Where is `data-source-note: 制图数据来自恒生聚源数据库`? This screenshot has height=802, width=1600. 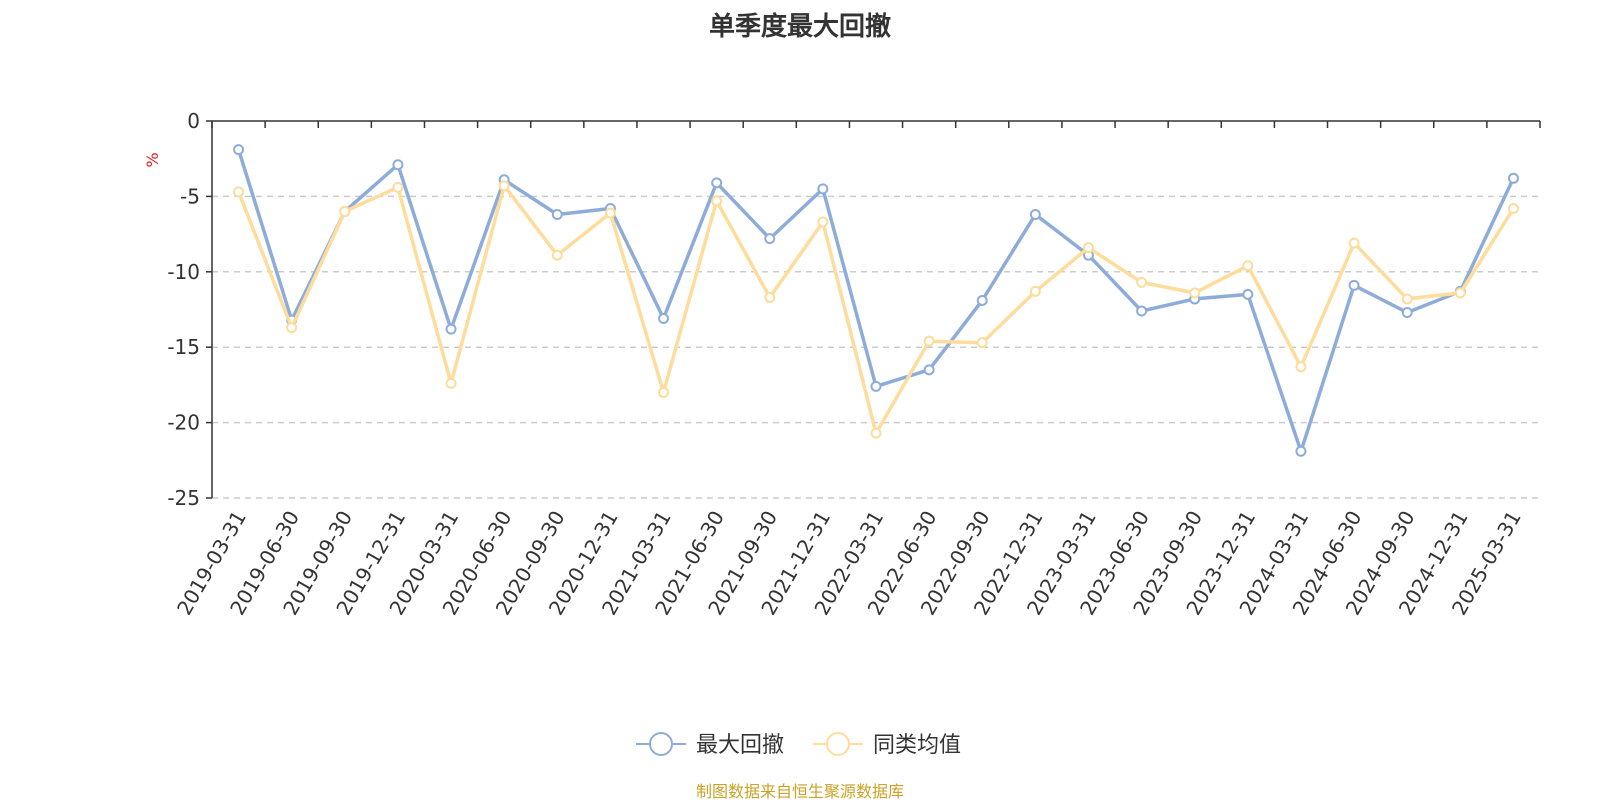 data-source-note: 制图数据来自恒生聚源数据库 is located at coordinates (799, 791).